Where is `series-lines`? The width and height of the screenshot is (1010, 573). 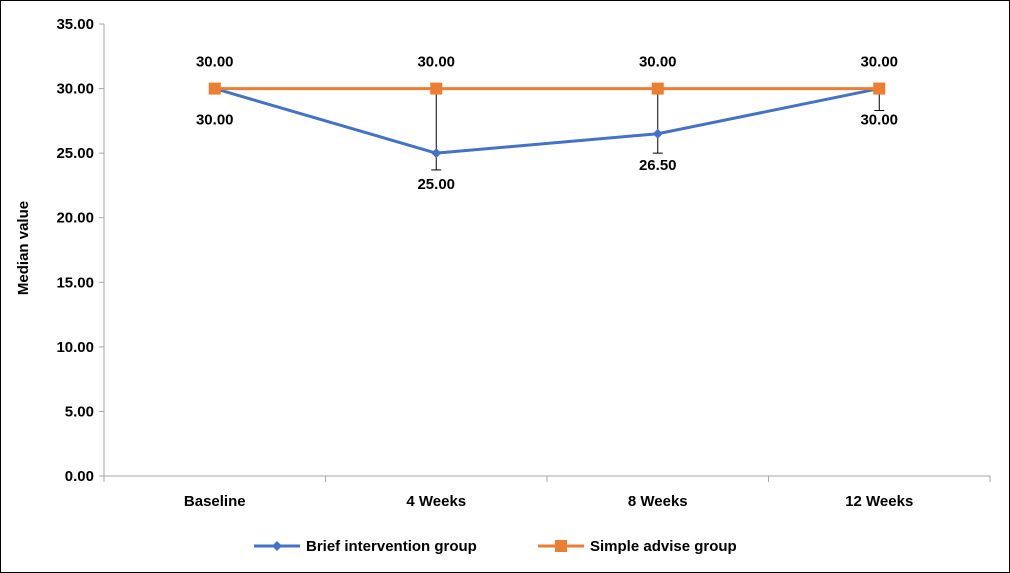 series-lines is located at coordinates (547, 121).